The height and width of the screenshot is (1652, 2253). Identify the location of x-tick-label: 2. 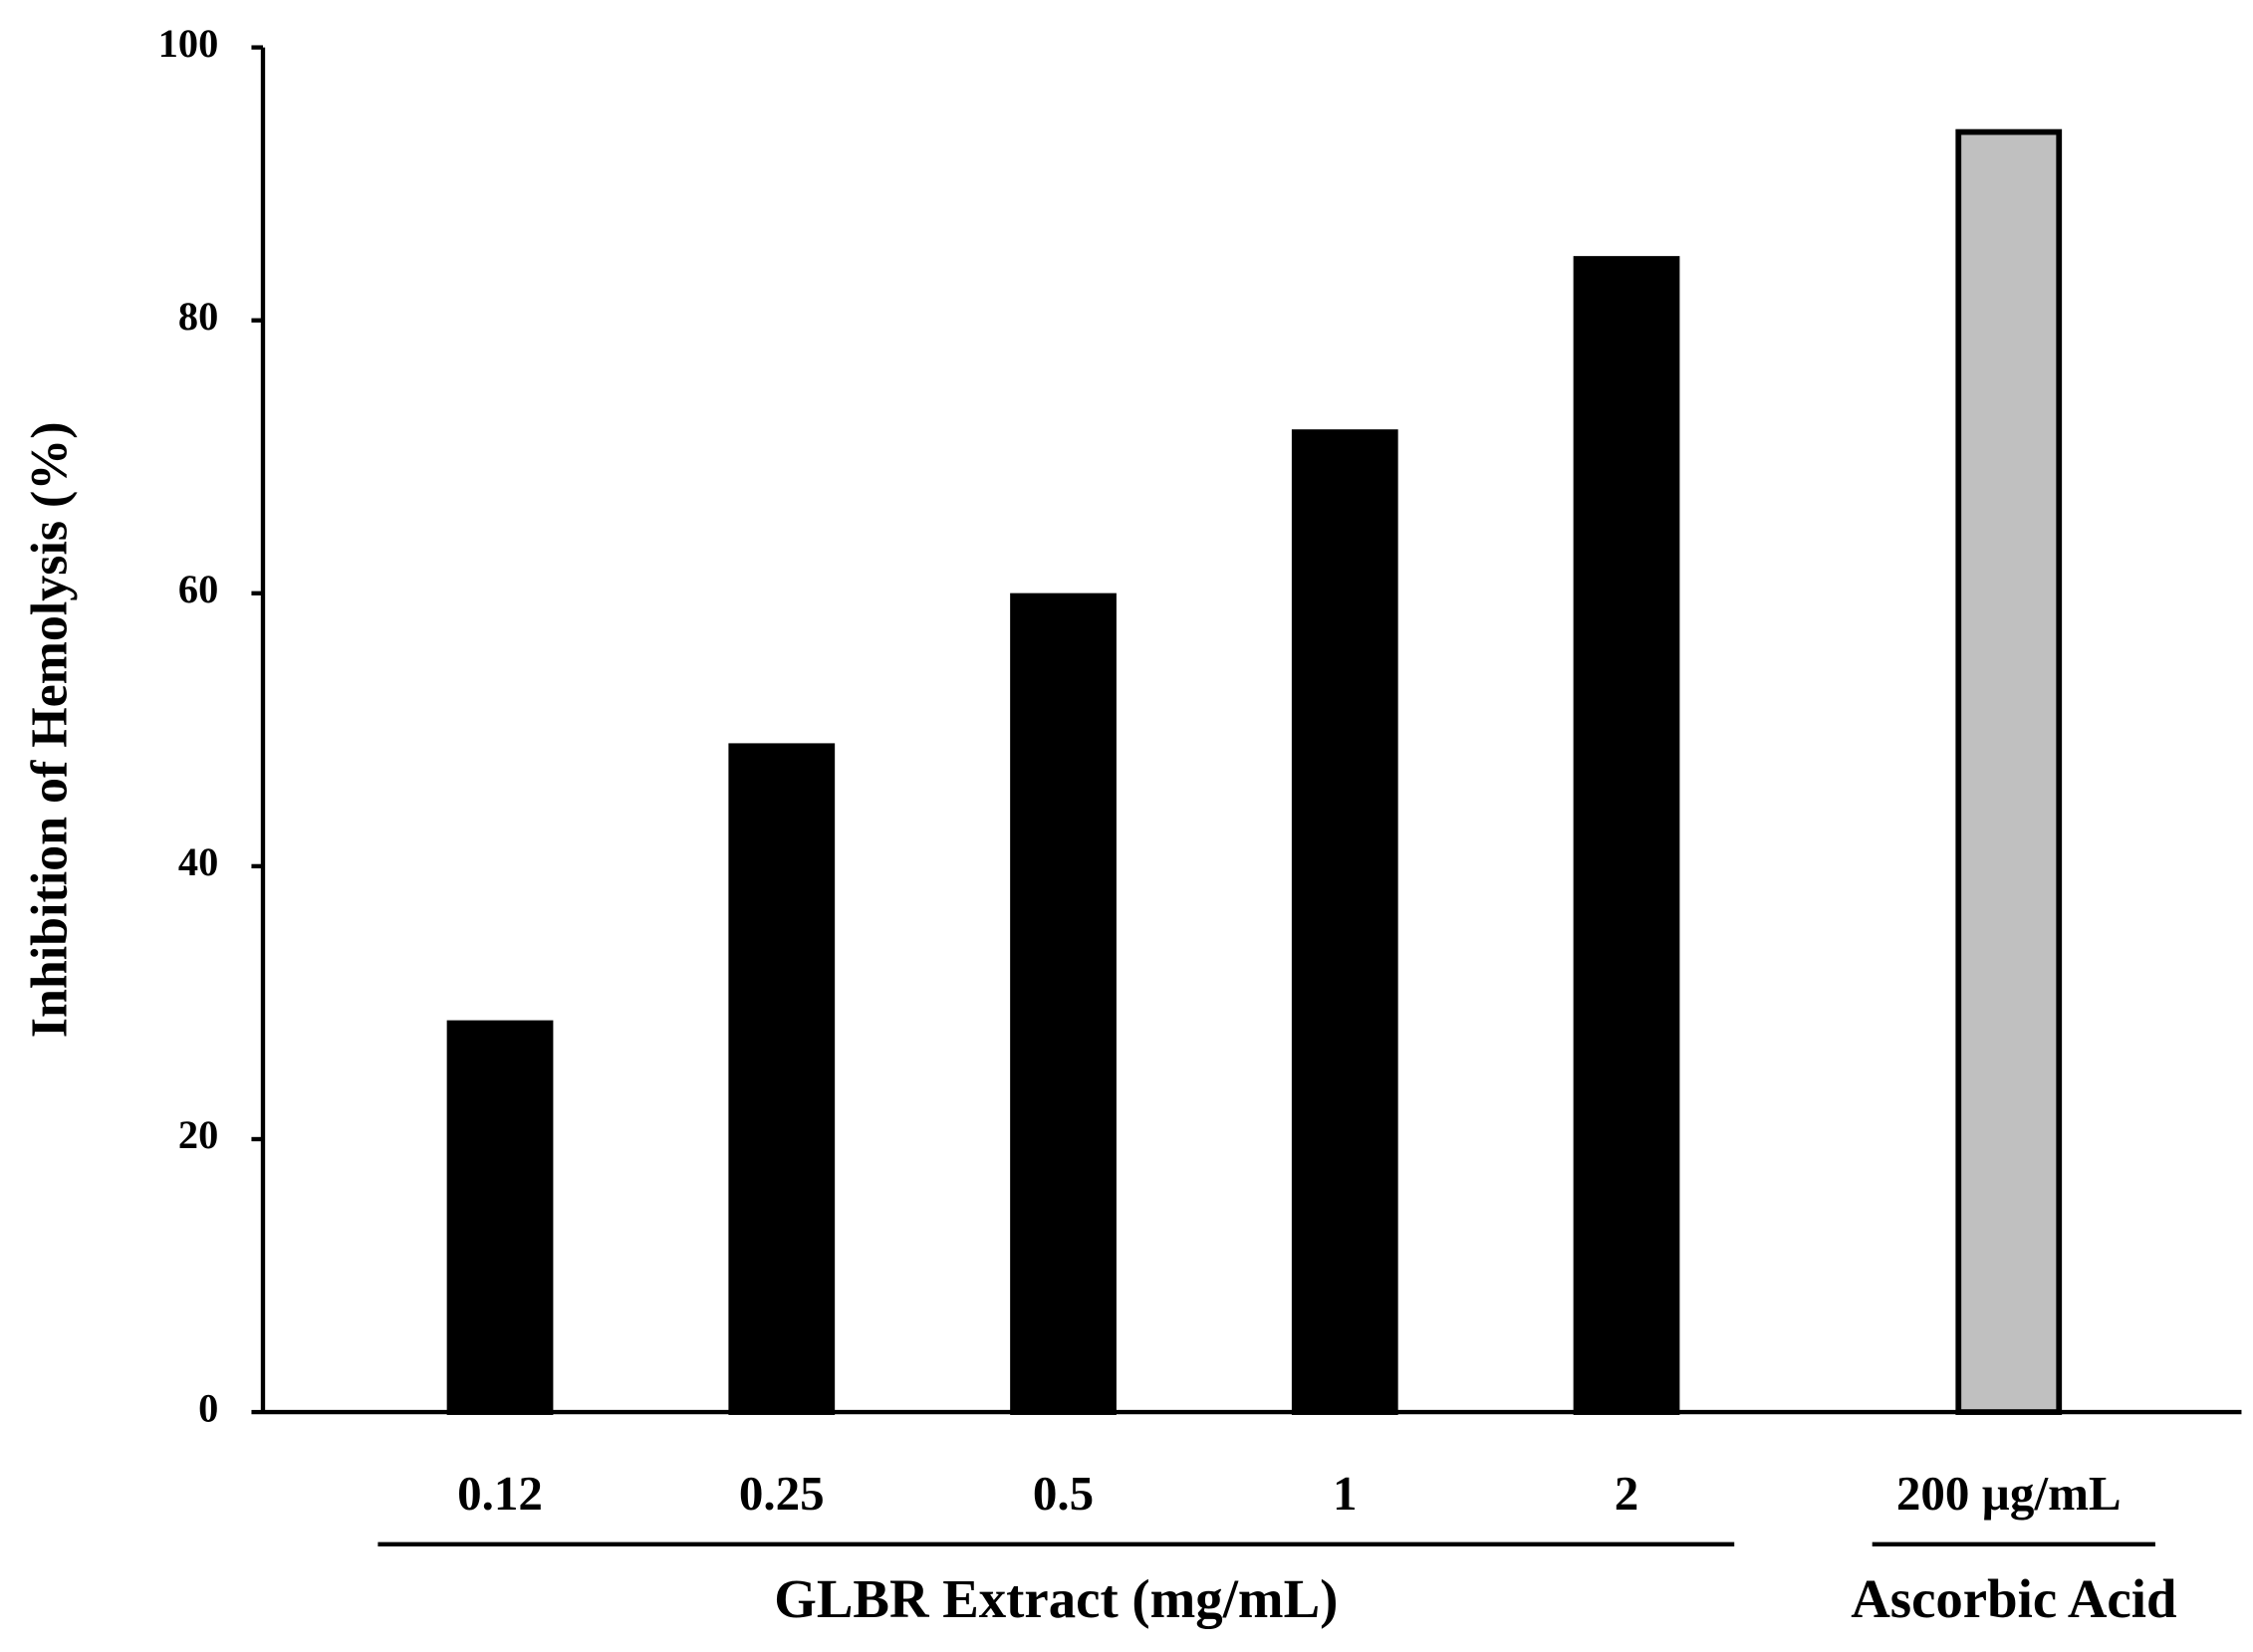
(1627, 1494).